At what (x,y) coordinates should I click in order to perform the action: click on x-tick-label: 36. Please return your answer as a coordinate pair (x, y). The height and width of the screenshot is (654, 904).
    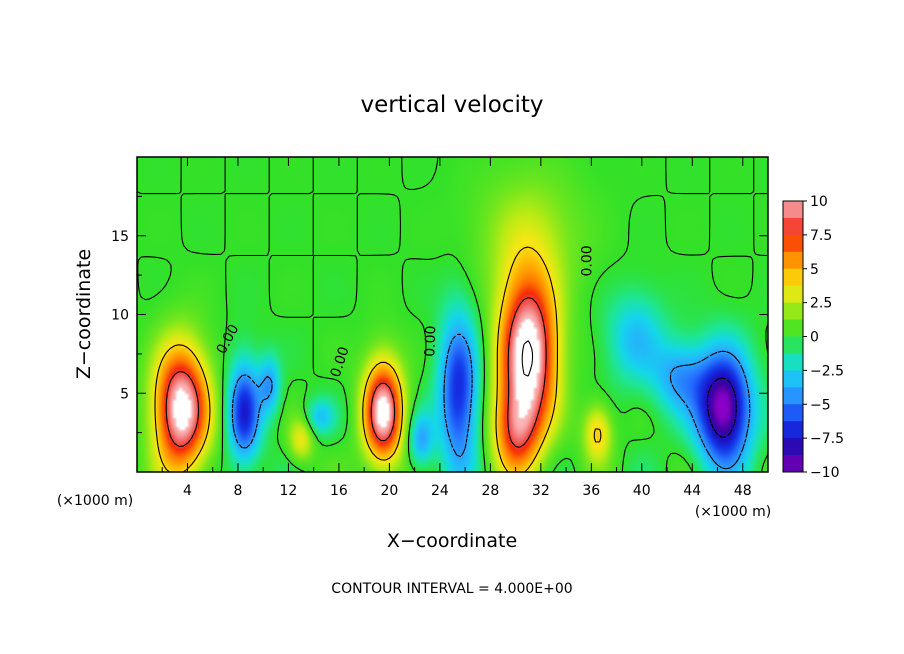
    Looking at the image, I should click on (591, 491).